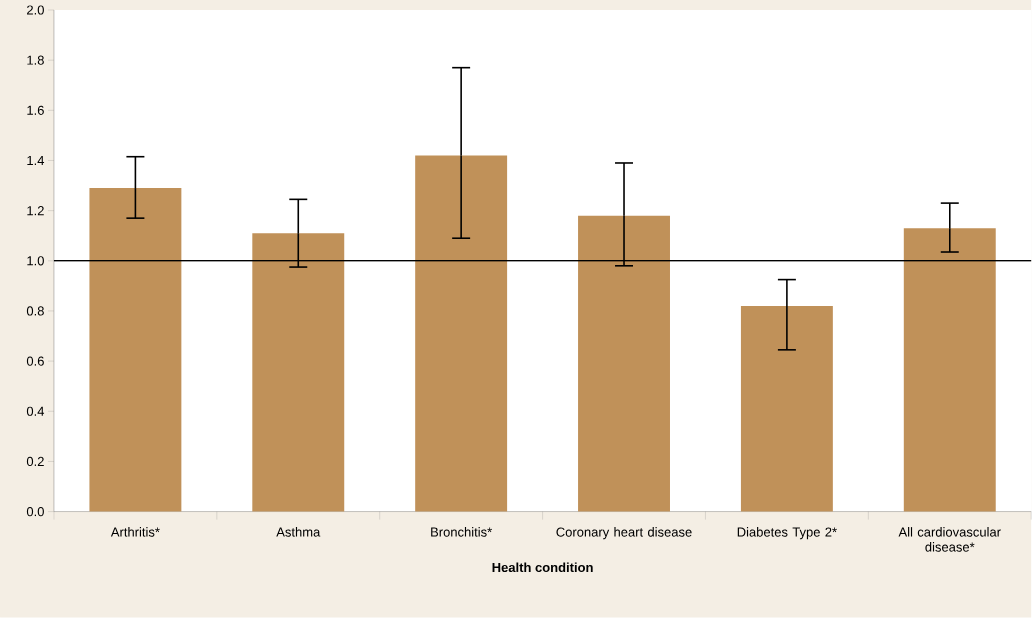 This screenshot has width=1032, height=618. What do you see at coordinates (542, 567) in the screenshot?
I see `x-axis-title: Health condition` at bounding box center [542, 567].